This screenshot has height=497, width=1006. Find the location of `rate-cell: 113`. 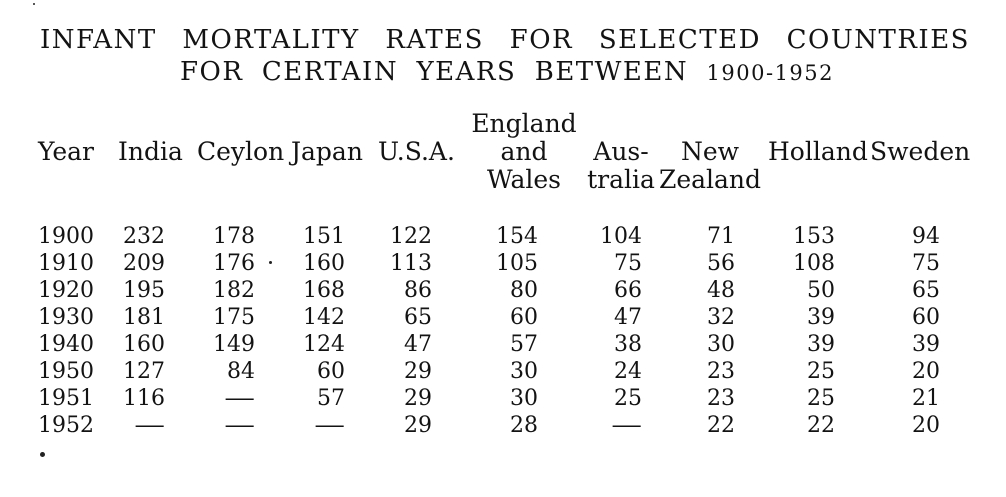

rate-cell: 113 is located at coordinates (411, 263).